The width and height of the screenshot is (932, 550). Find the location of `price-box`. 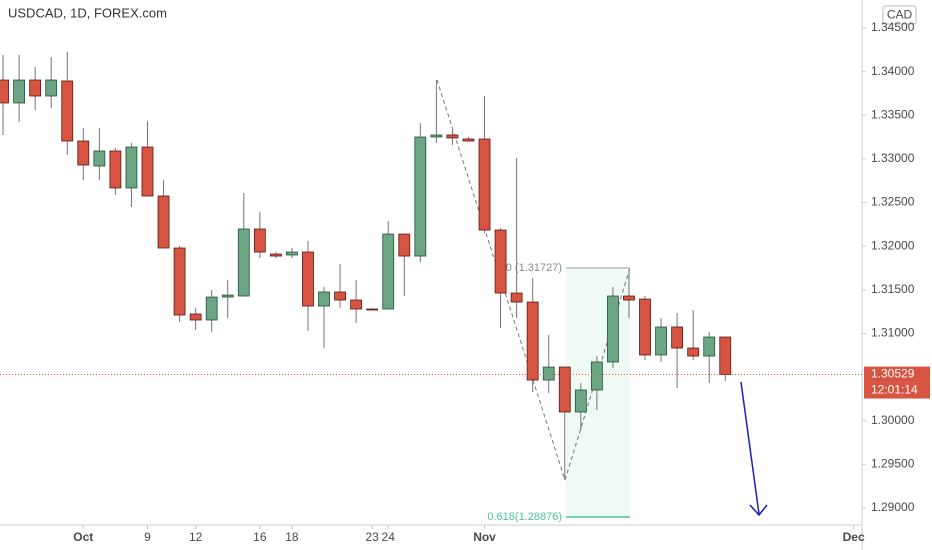

price-box is located at coordinates (897, 374).